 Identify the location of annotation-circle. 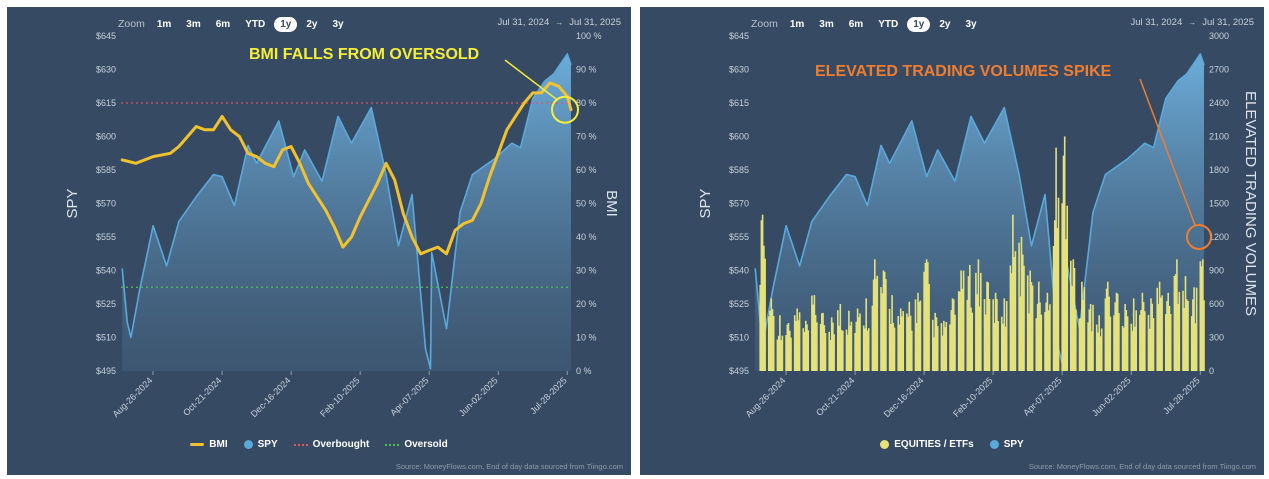
(1199, 237).